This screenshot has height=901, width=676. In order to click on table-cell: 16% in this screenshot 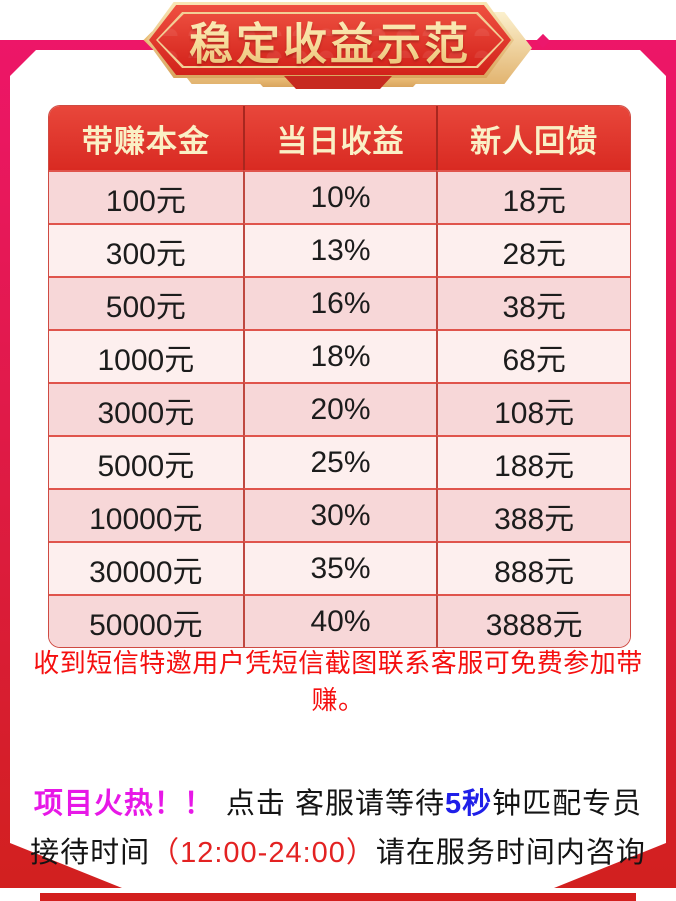, I will do `click(339, 302)`.